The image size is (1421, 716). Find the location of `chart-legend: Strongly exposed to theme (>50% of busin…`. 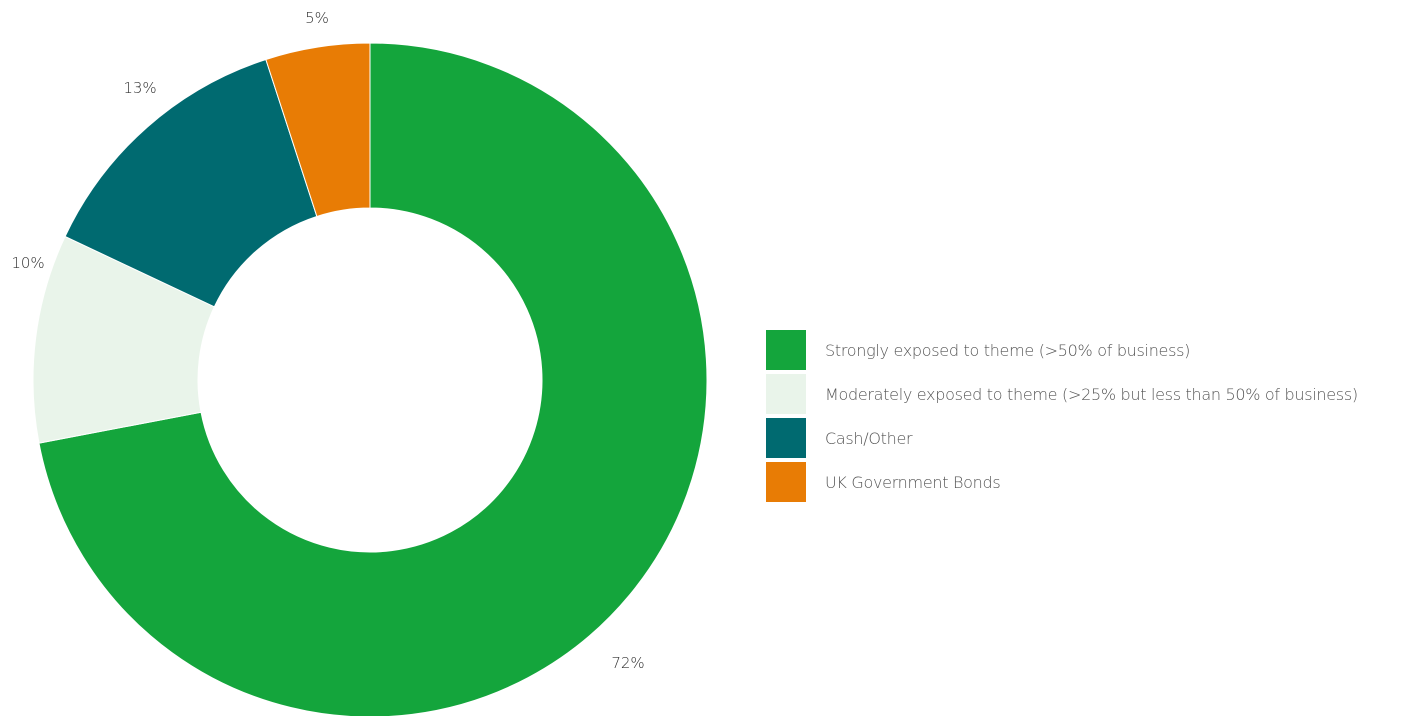

chart-legend: Strongly exposed to theme (>50% of busin… is located at coordinates (1062, 418).